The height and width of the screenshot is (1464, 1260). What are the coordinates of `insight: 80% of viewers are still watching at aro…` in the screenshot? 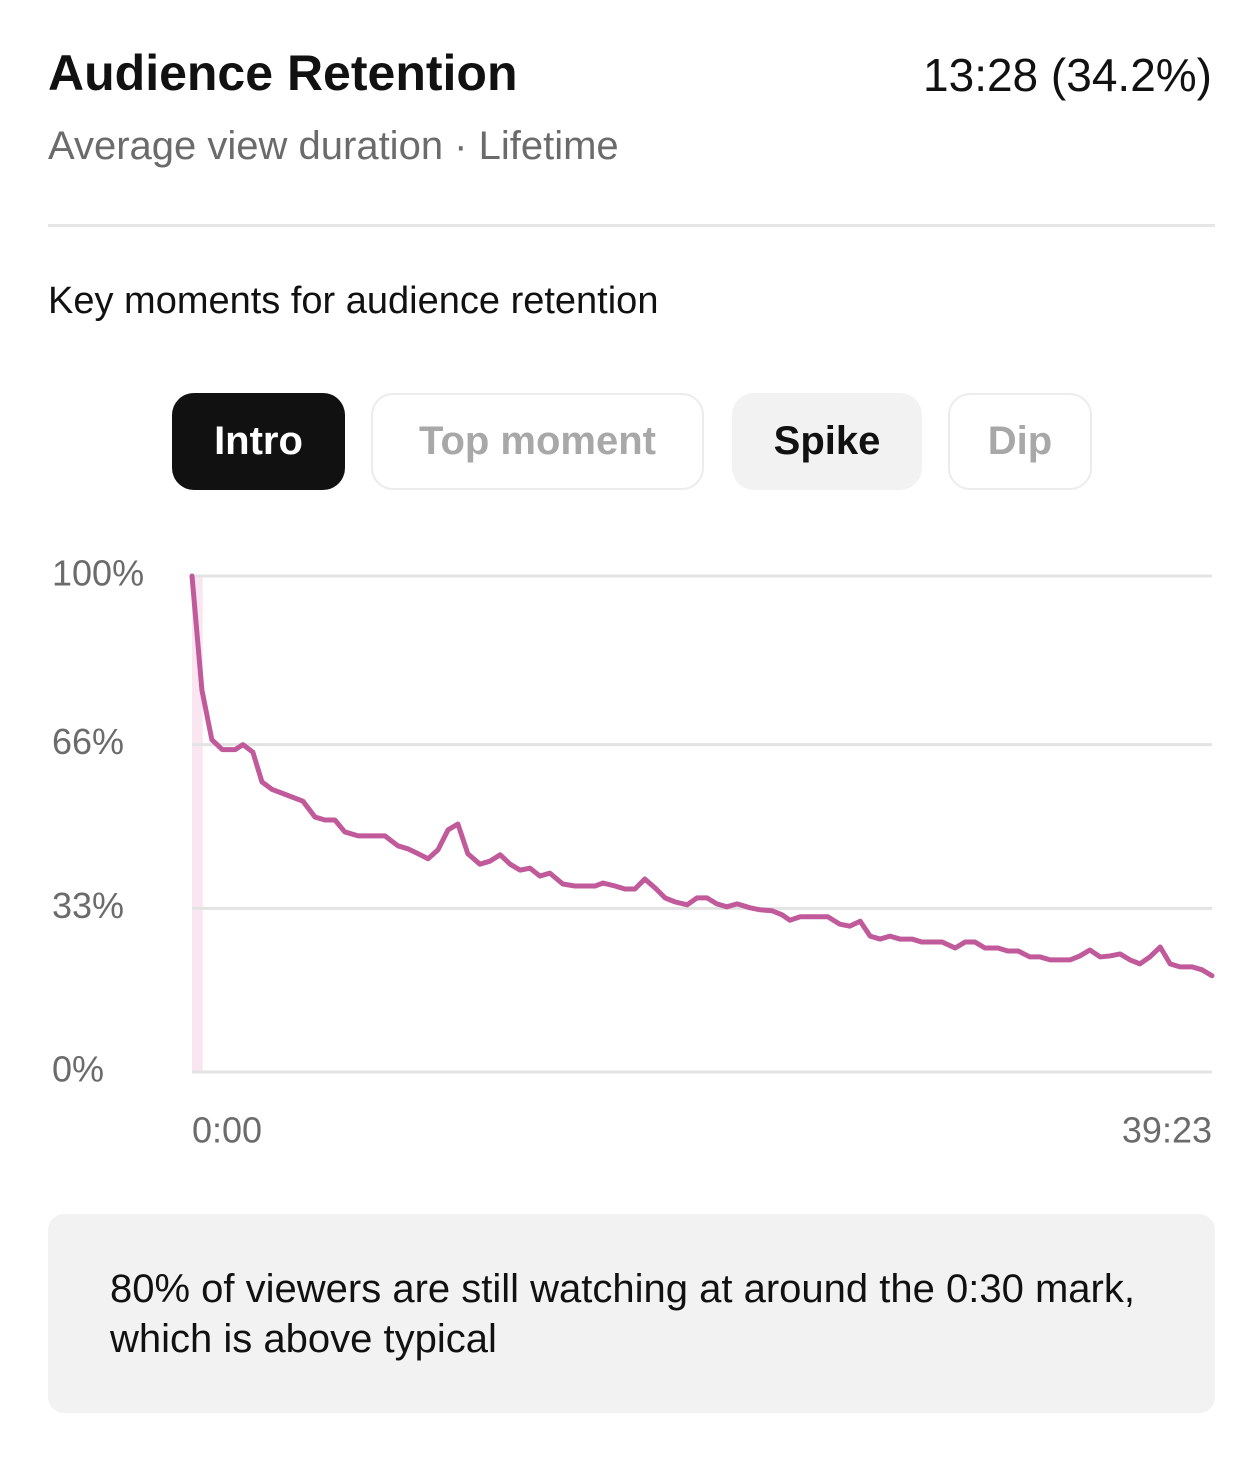 It's located at (631, 1313).